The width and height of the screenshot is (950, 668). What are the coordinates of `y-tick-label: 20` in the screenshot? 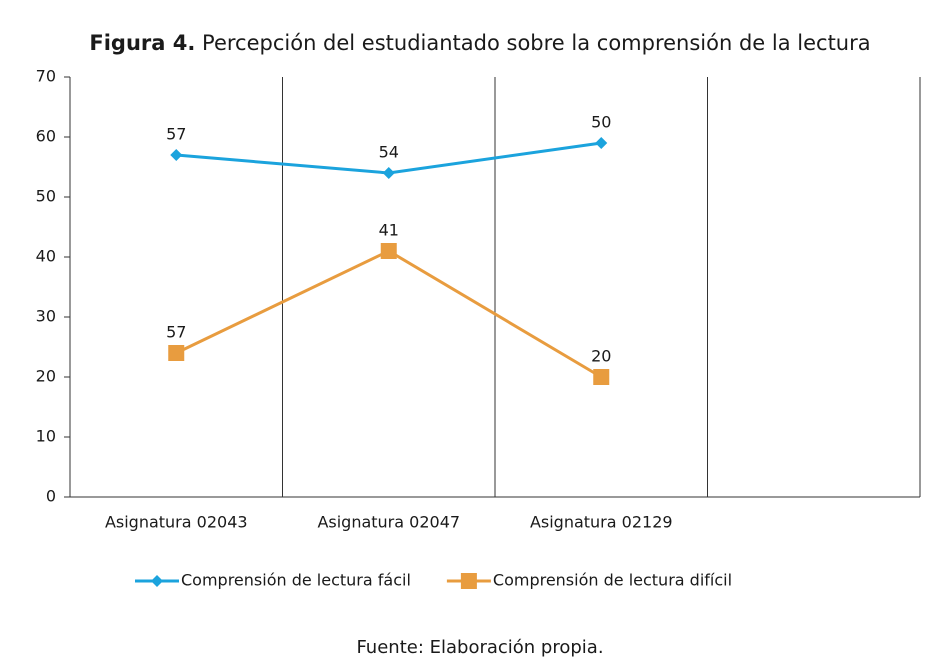 It's located at (46, 376).